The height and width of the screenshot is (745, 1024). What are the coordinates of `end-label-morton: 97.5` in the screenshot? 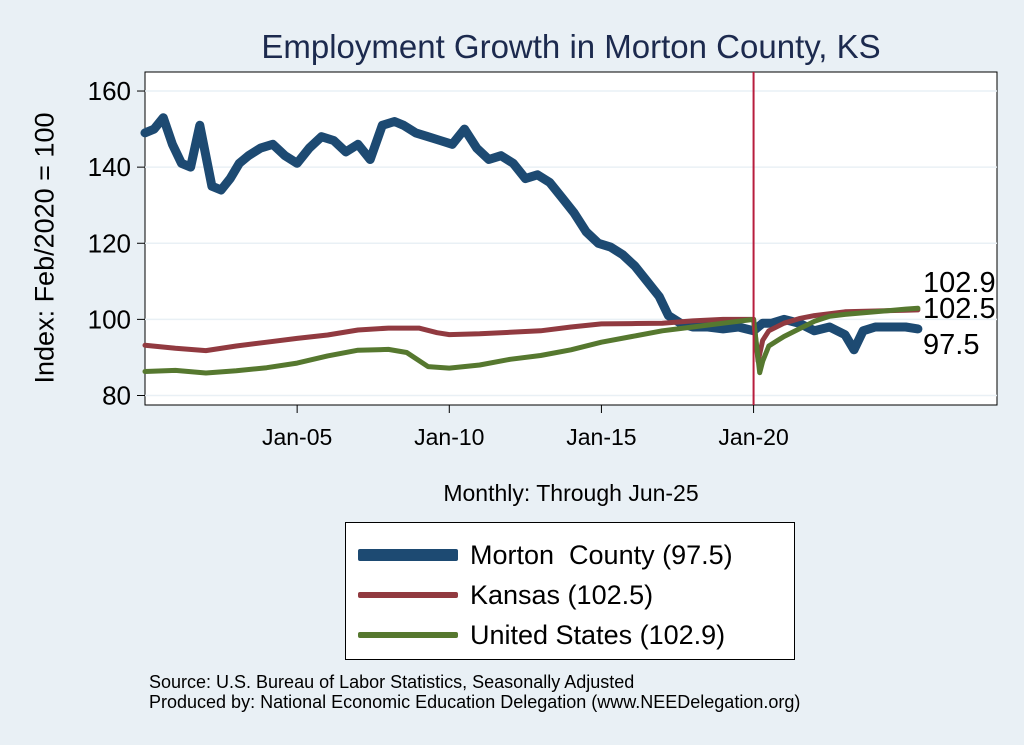 It's located at (951, 345).